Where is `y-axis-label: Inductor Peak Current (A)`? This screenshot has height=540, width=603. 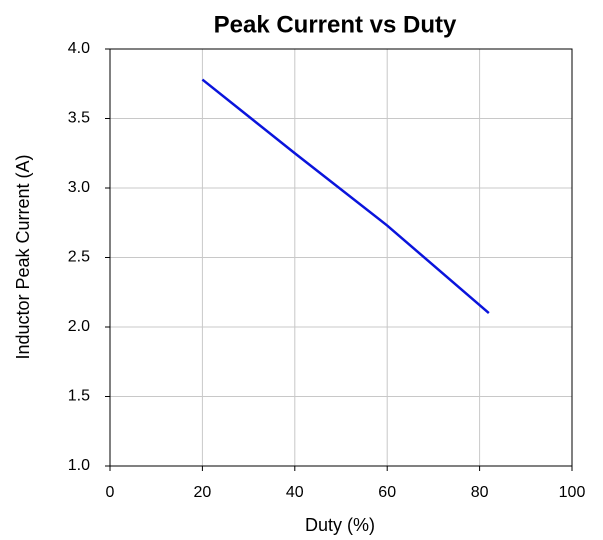
y-axis-label: Inductor Peak Current (A) is located at coordinates (23, 256).